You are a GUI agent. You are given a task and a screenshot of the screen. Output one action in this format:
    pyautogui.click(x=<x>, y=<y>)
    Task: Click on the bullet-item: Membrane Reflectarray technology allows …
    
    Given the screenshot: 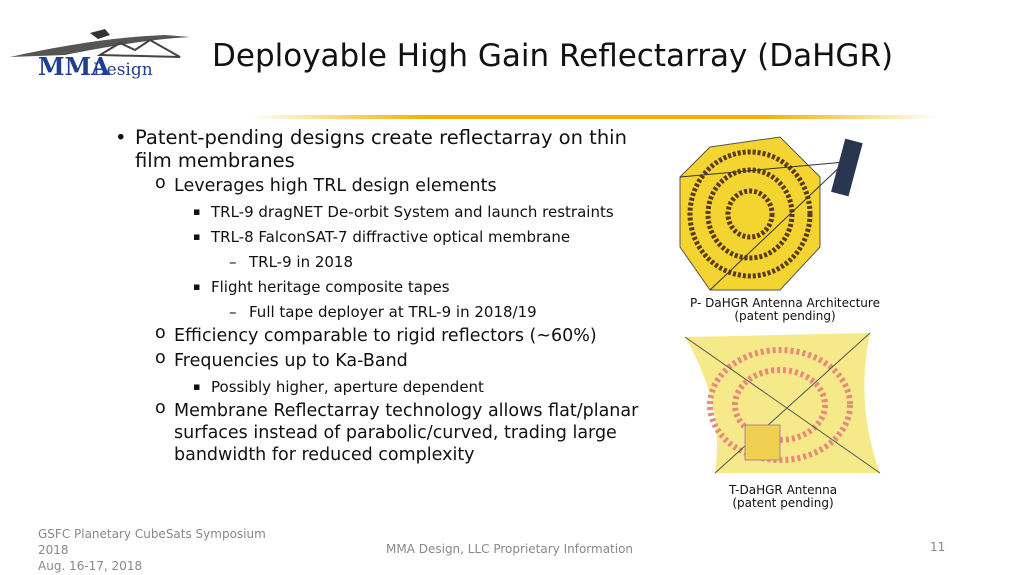 What is the action you would take?
    pyautogui.click(x=407, y=431)
    